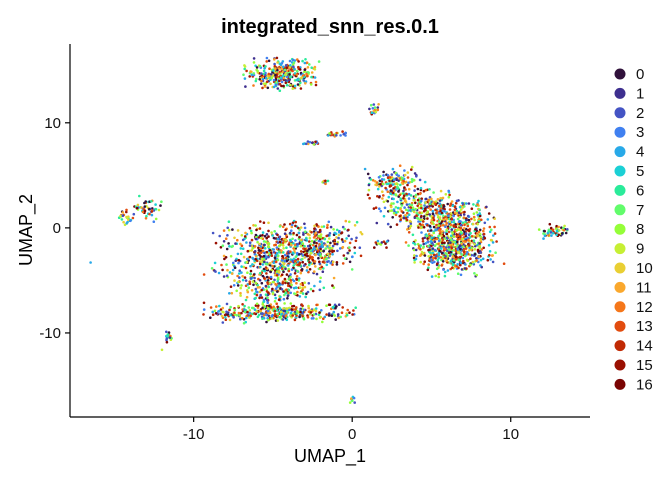 Image resolution: width=672 pixels, height=480 pixels. Describe the element at coordinates (644, 268) in the screenshot. I see `legend-label: 10` at that location.